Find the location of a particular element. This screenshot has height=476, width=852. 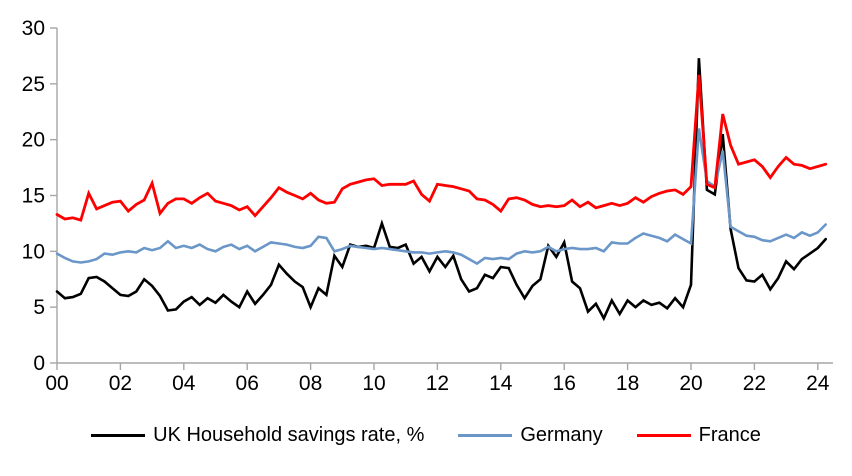

x-tick-label: 14 is located at coordinates (501, 383).